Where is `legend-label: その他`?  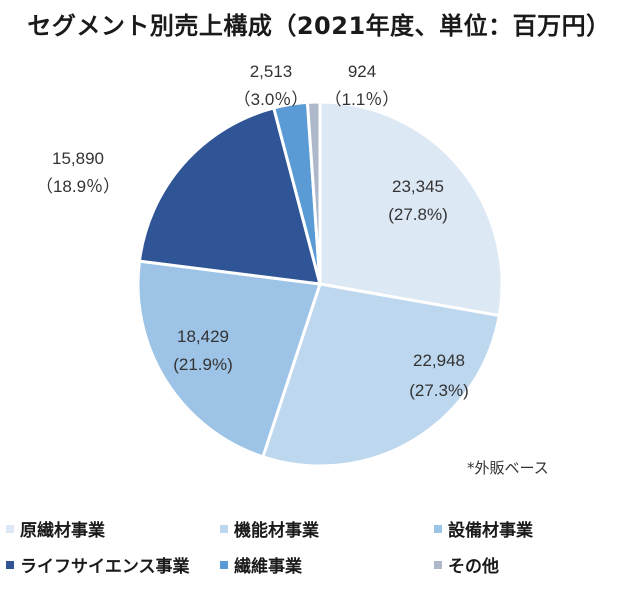
legend-label: その他 is located at coordinates (473, 567).